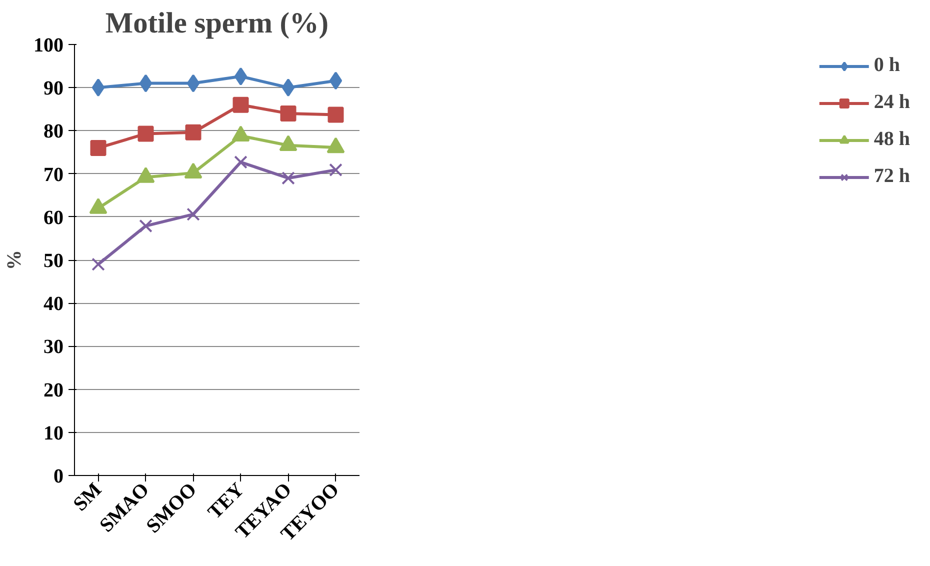  What do you see at coordinates (54, 304) in the screenshot?
I see `y-tick-label: 40` at bounding box center [54, 304].